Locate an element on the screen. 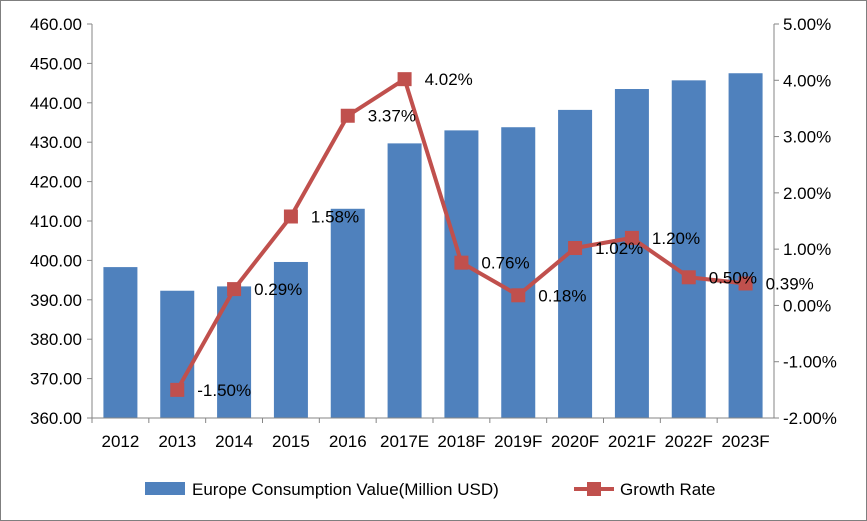  left-tick-label: 360.00 is located at coordinates (56, 418).